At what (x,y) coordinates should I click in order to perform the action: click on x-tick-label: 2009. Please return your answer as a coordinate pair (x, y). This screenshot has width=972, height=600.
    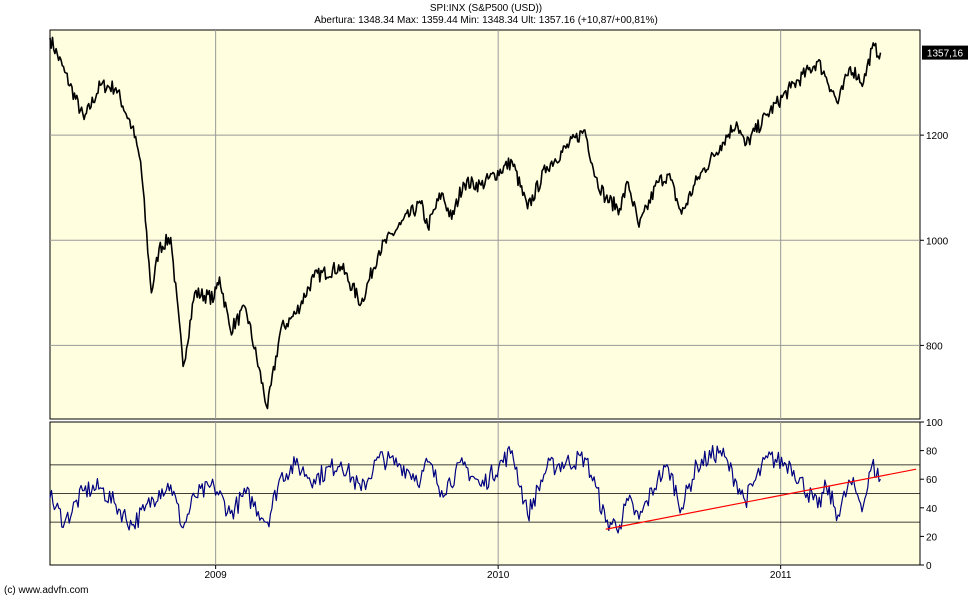
    Looking at the image, I should click on (216, 575).